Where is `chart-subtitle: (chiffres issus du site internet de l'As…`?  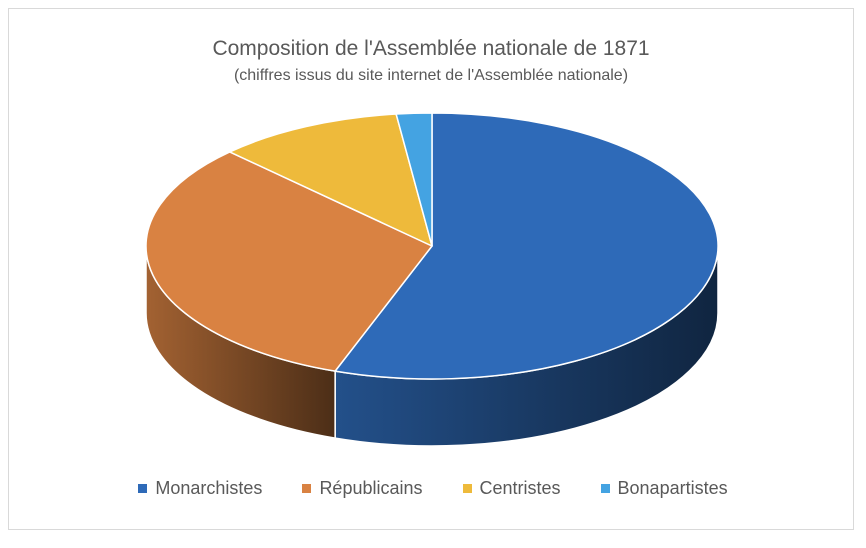 chart-subtitle: (chiffres issus du site internet de l'As… is located at coordinates (431, 75).